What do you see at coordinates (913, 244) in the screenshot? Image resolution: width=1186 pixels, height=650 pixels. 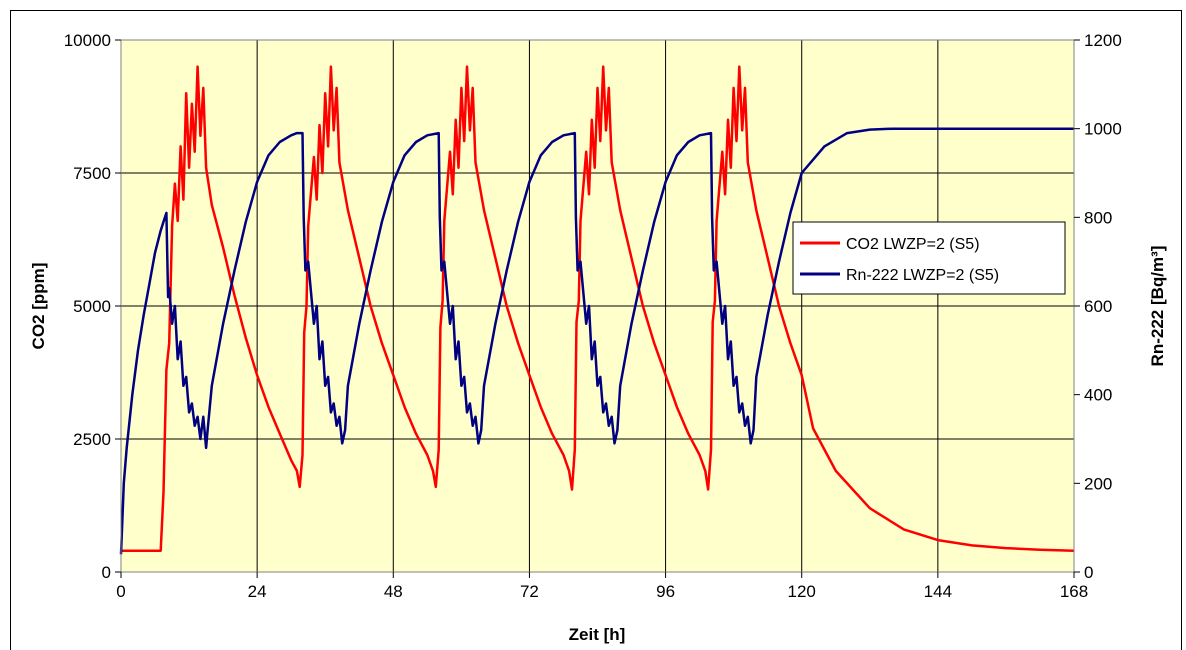 I see `legend-label-co2: CO2 LWZP=2 (S5)` at bounding box center [913, 244].